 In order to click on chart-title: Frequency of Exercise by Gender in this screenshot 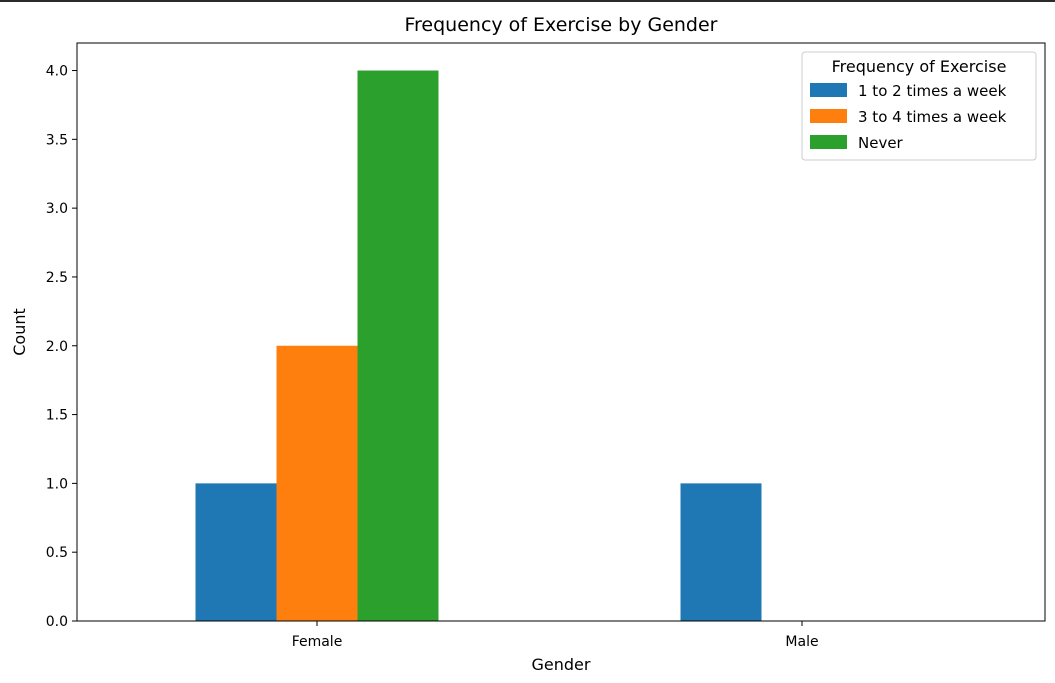, I will do `click(560, 25)`.